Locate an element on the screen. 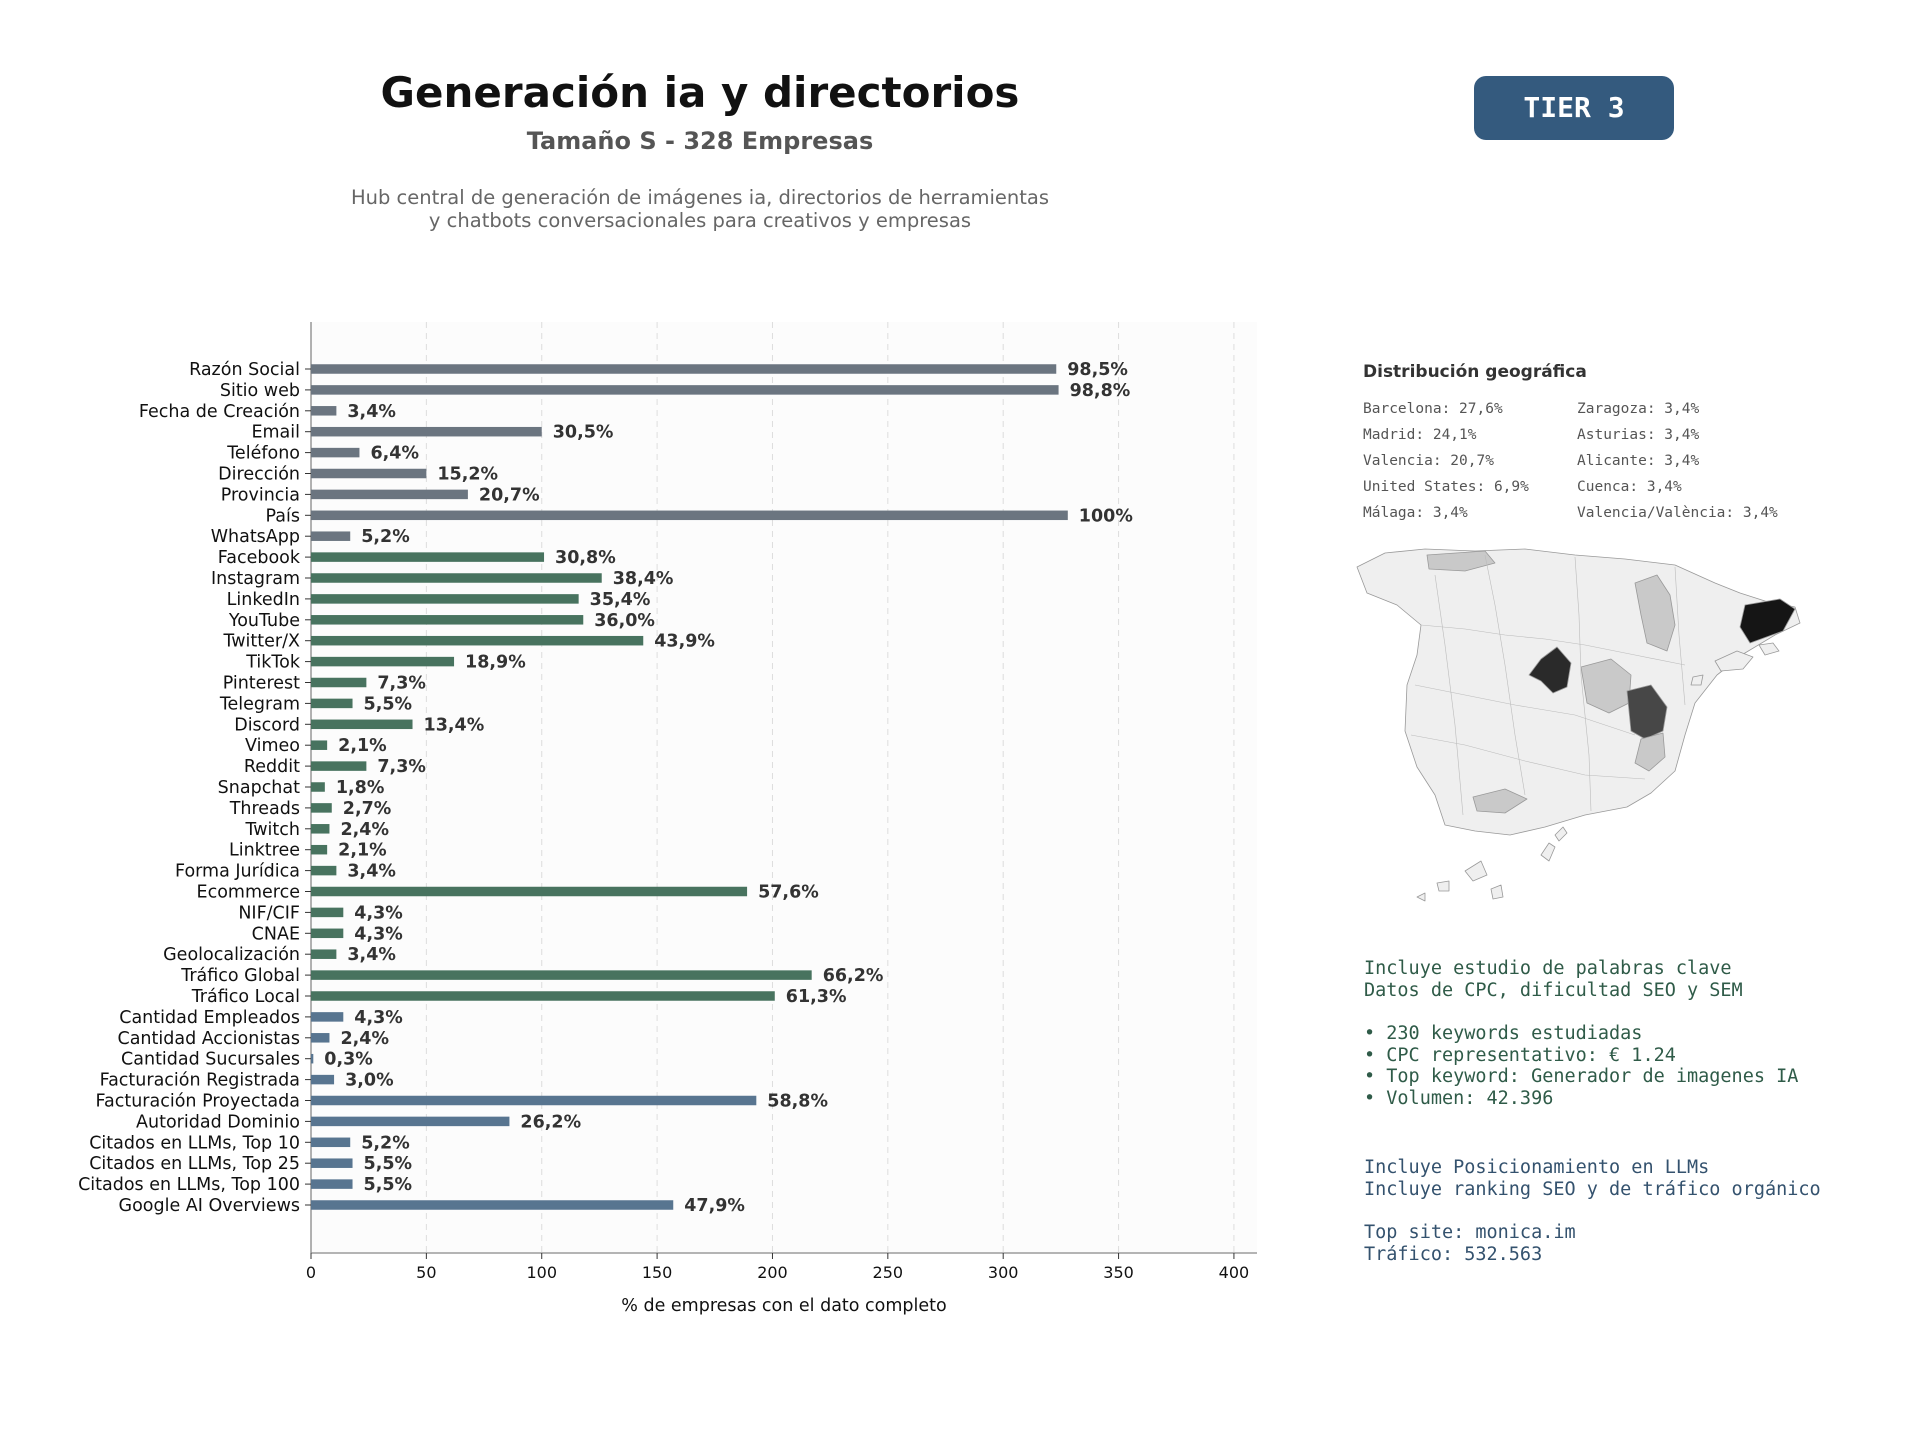  bar-value-label: 7,3% is located at coordinates (401, 684).